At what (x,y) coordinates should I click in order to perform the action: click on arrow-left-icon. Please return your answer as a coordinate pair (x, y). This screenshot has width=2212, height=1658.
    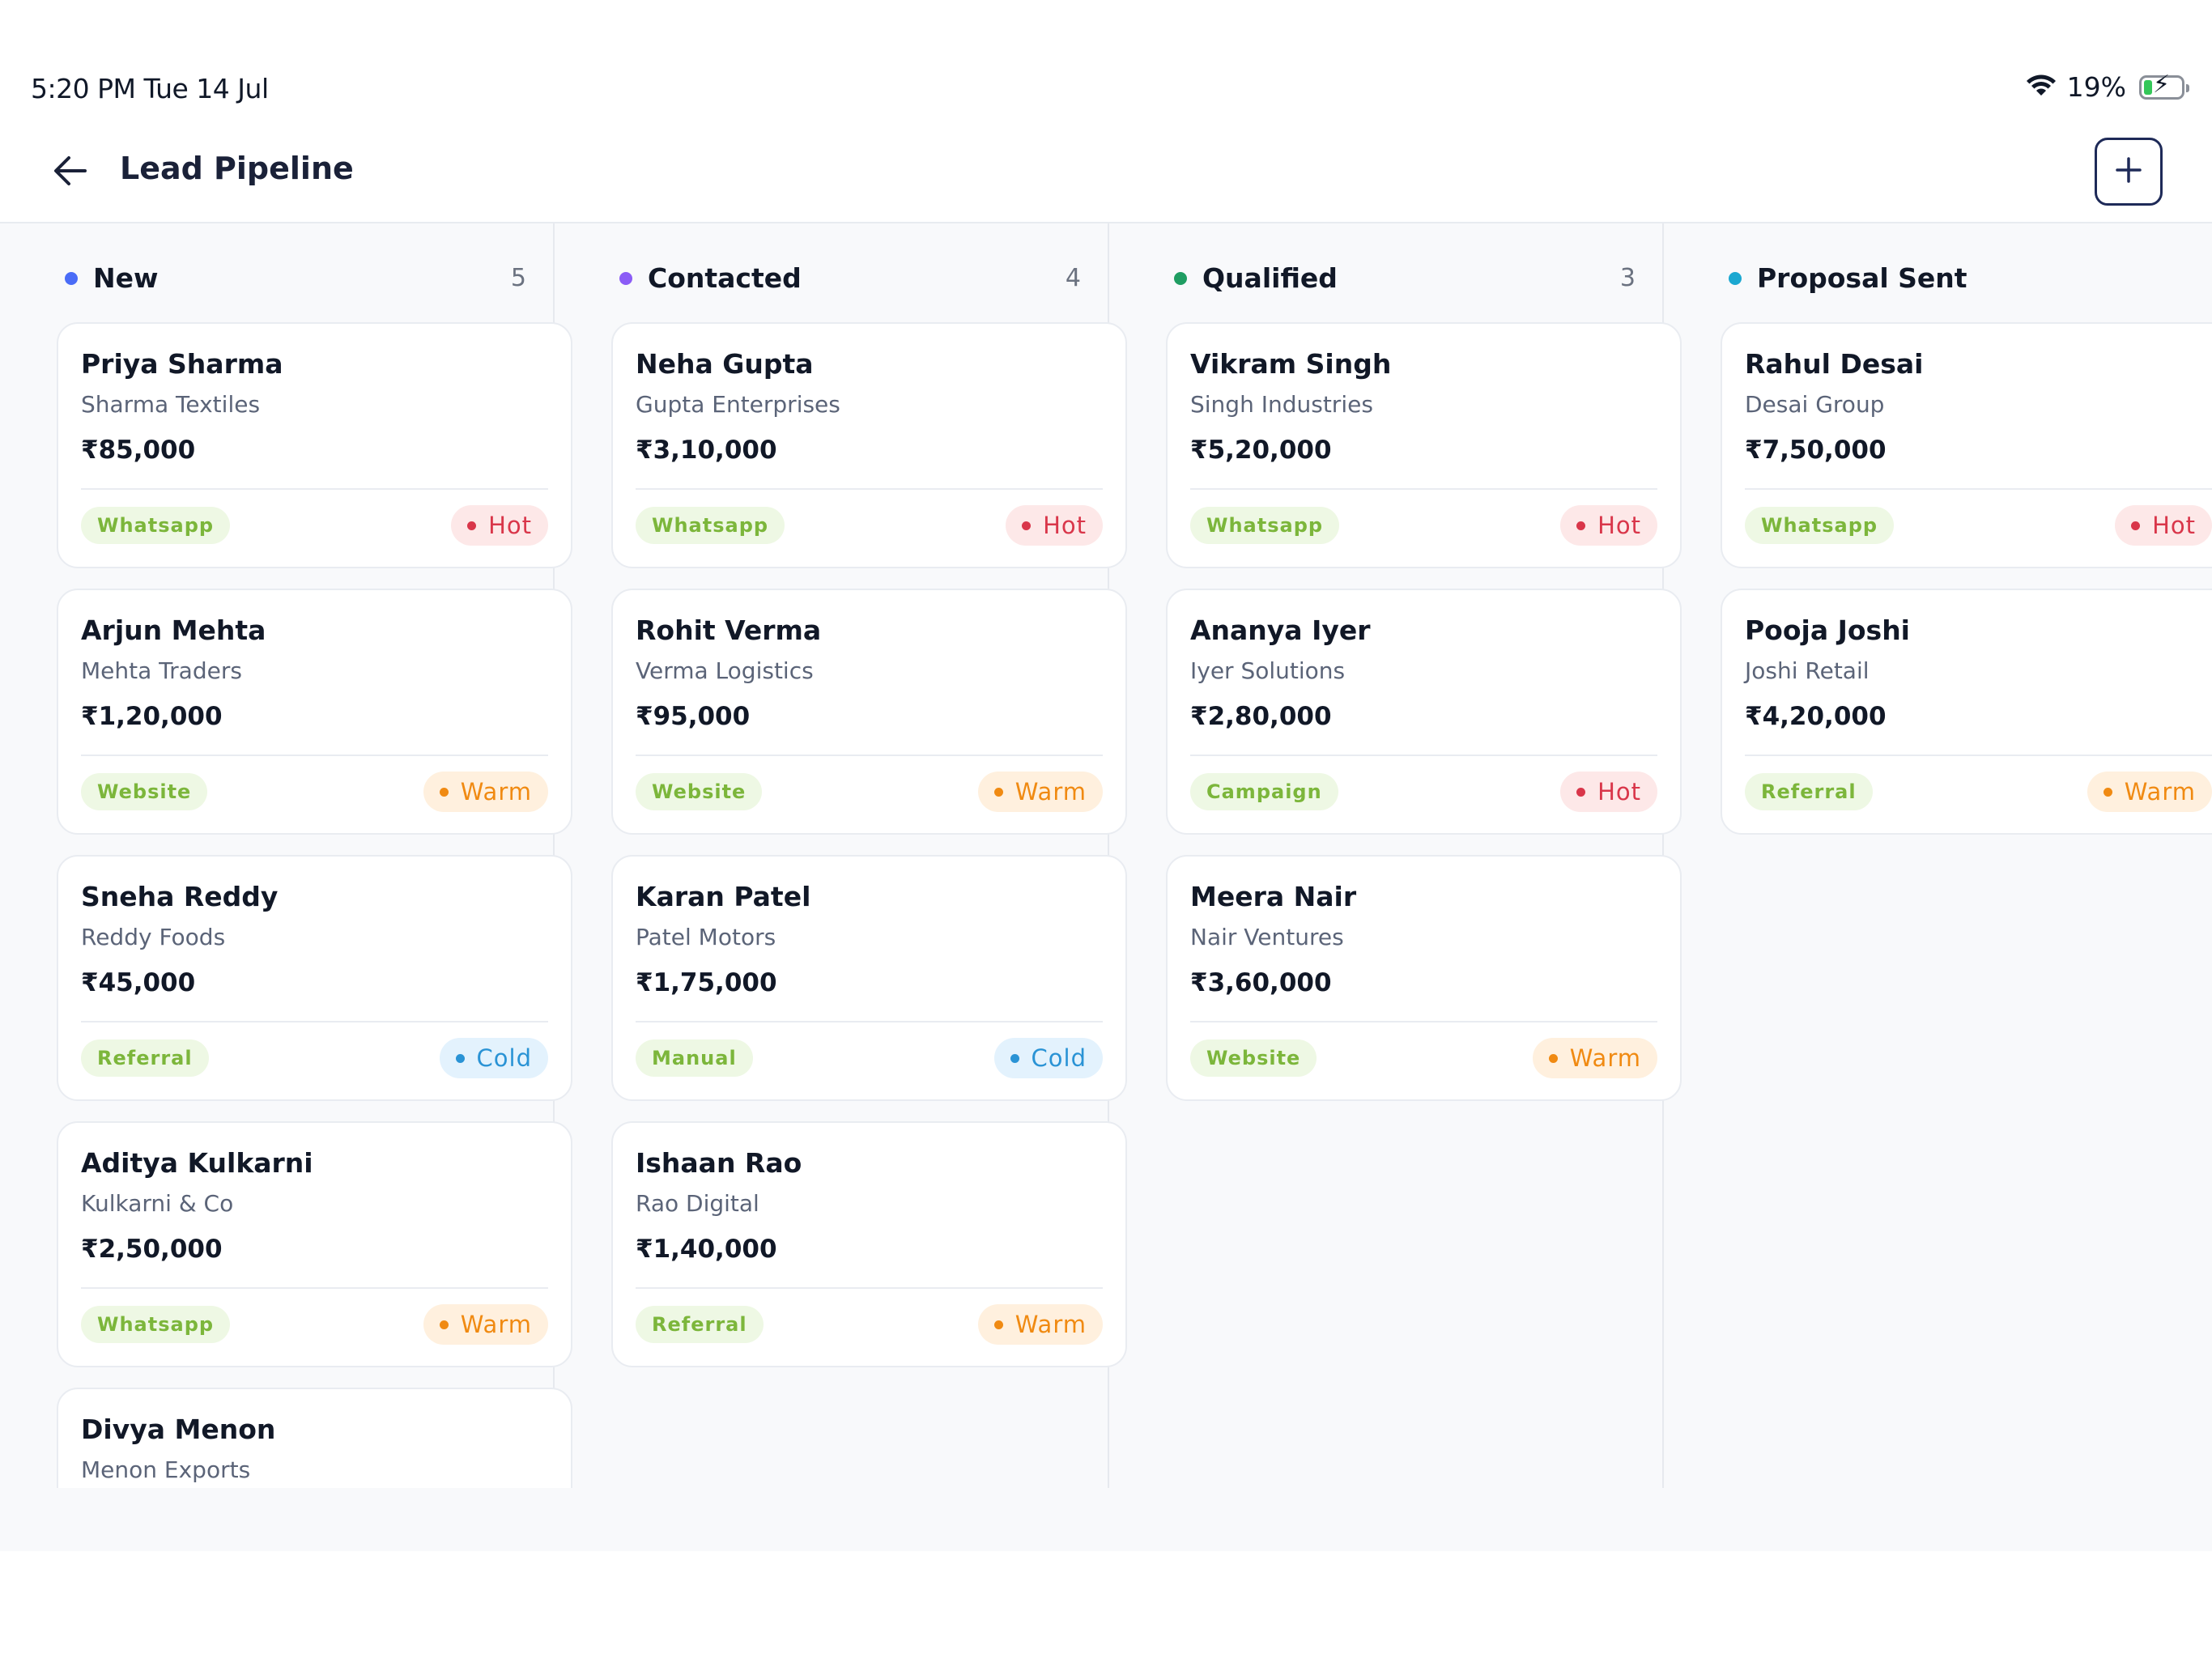
    Looking at the image, I should click on (71, 172).